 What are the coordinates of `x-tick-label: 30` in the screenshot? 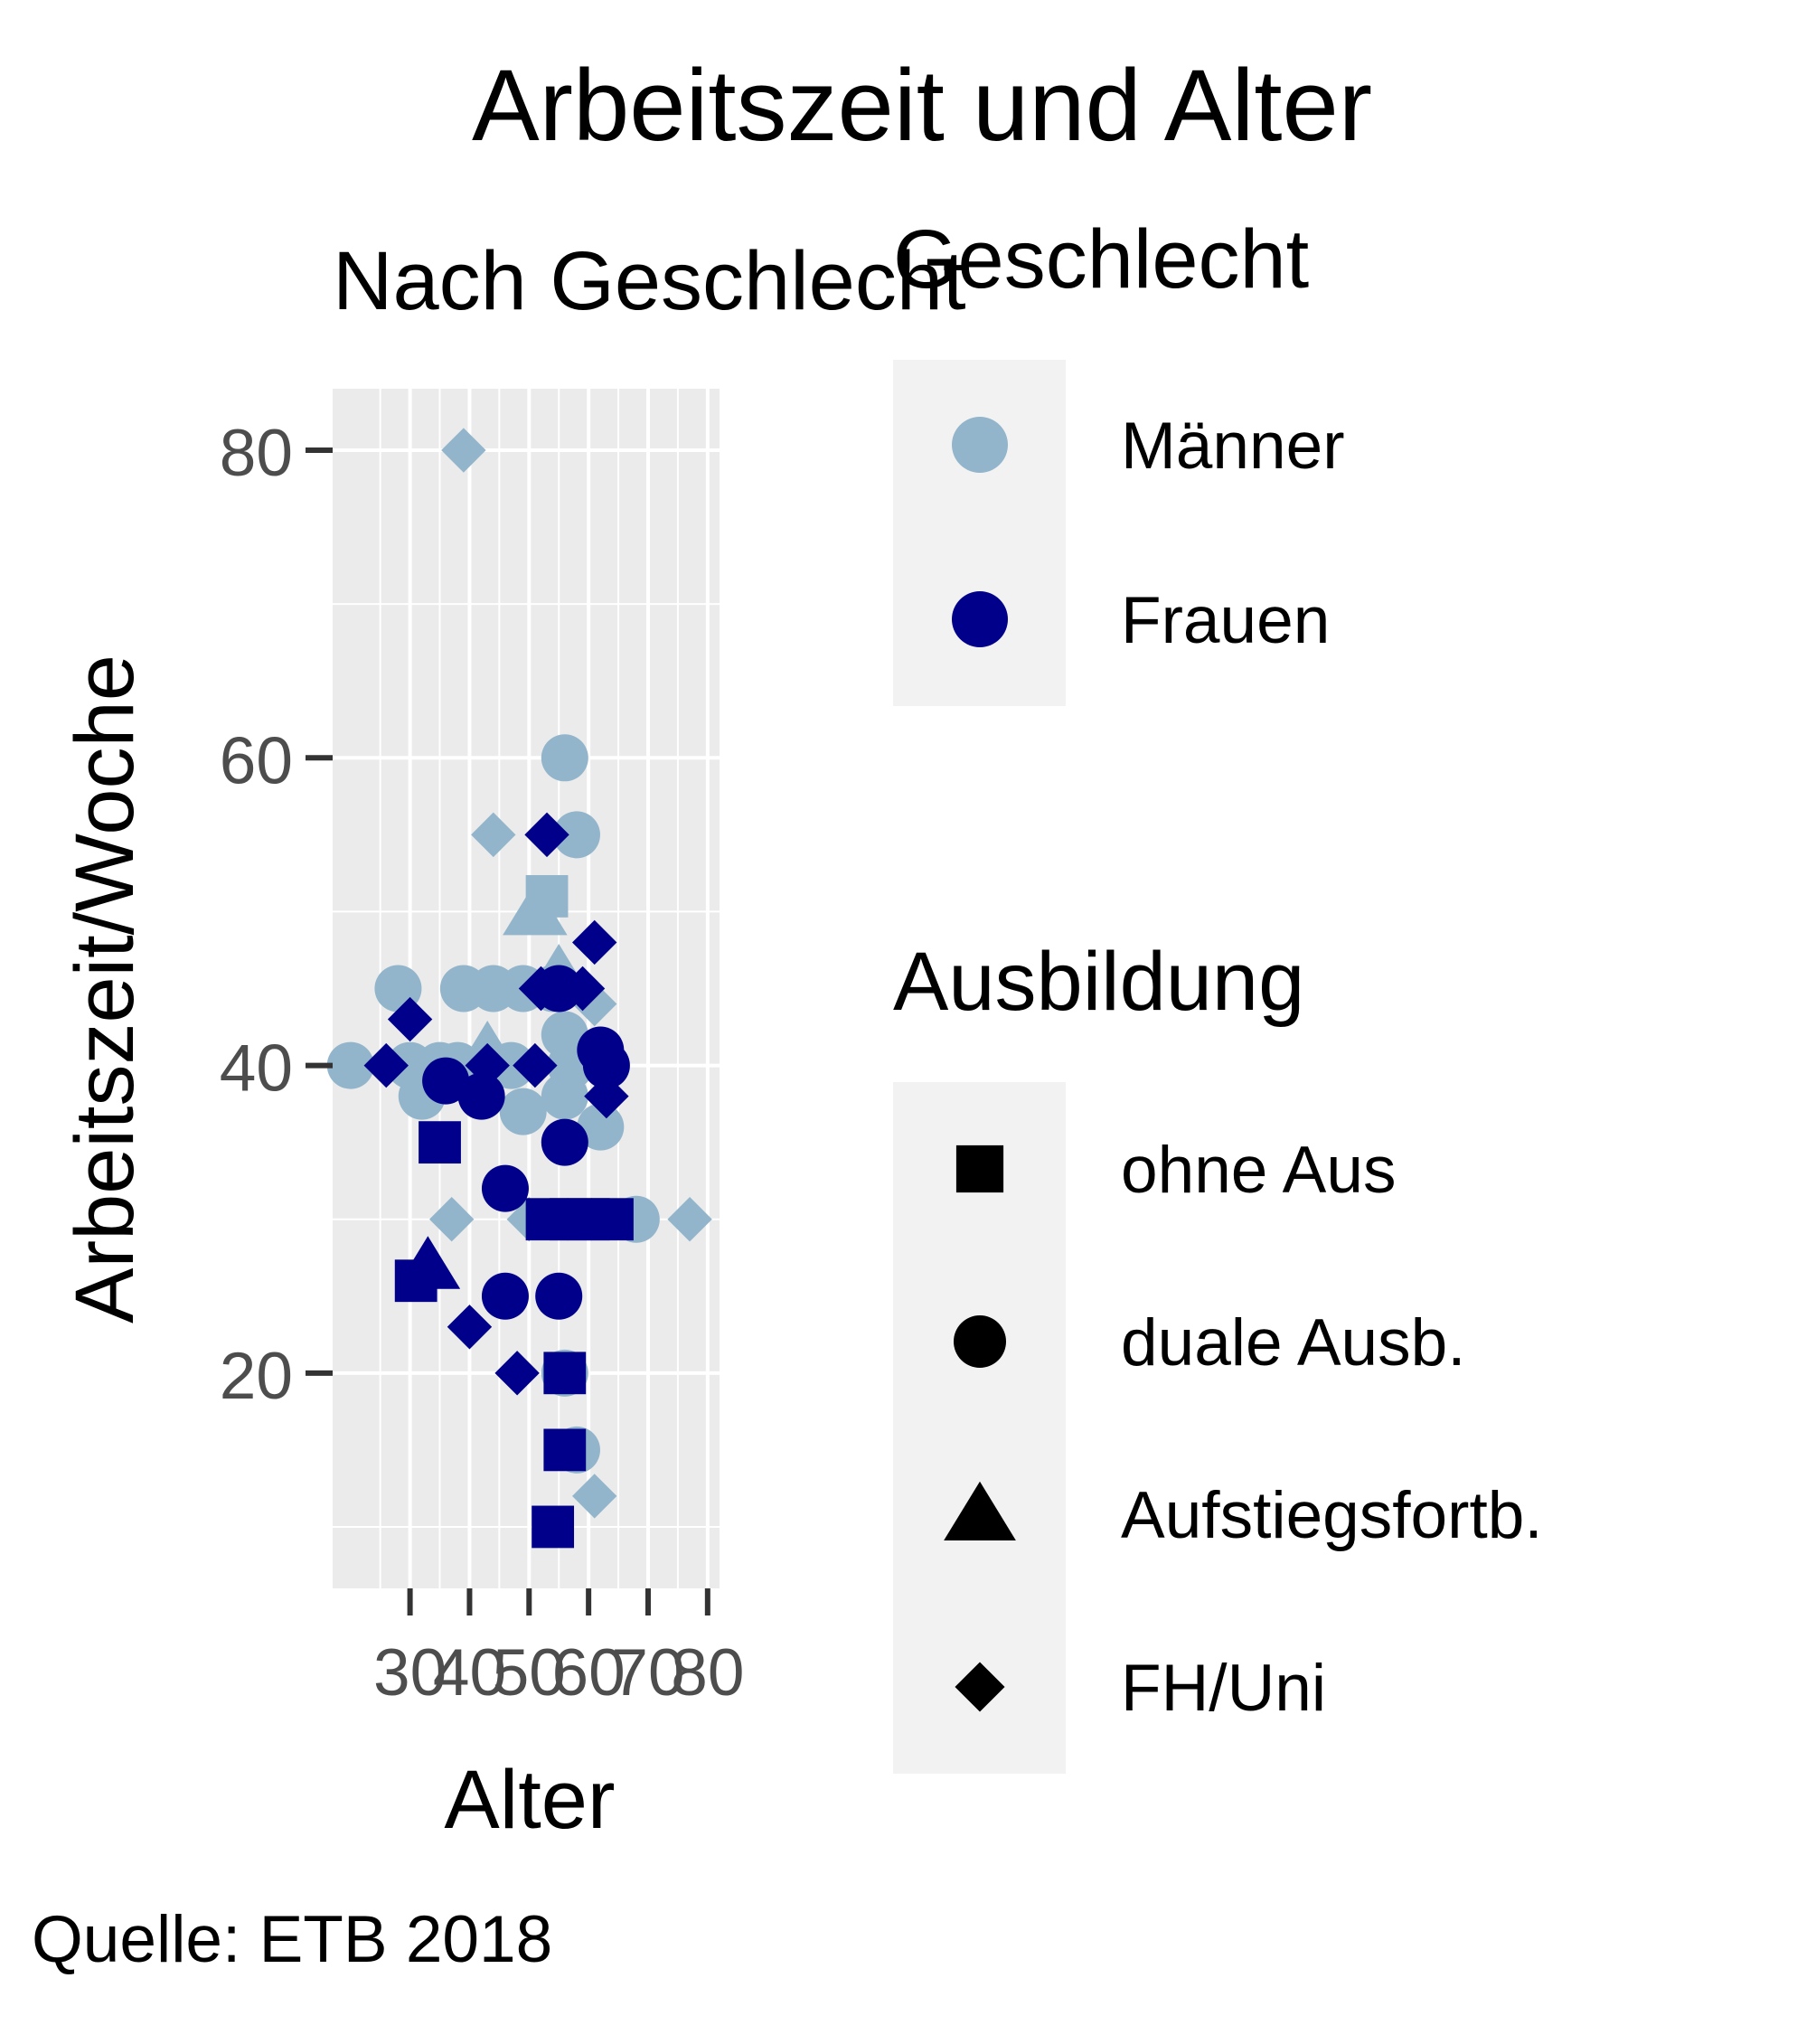 It's located at (410, 1673).